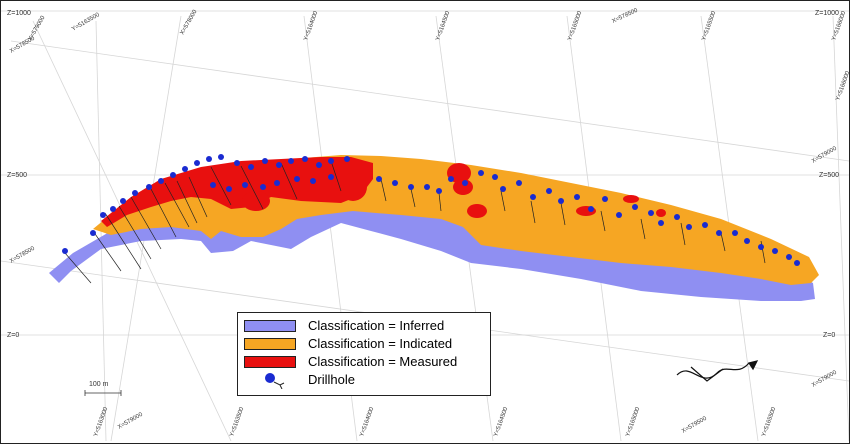 Image resolution: width=850 pixels, height=444 pixels. I want to click on legend-item-drillhole: Drillhole, so click(364, 380).